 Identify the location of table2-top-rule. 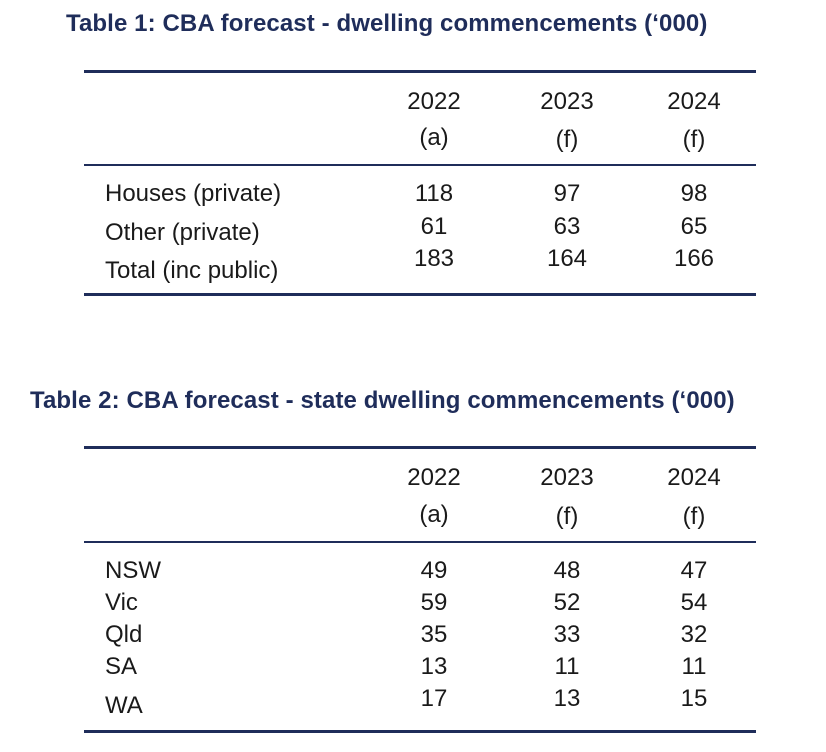
(420, 447).